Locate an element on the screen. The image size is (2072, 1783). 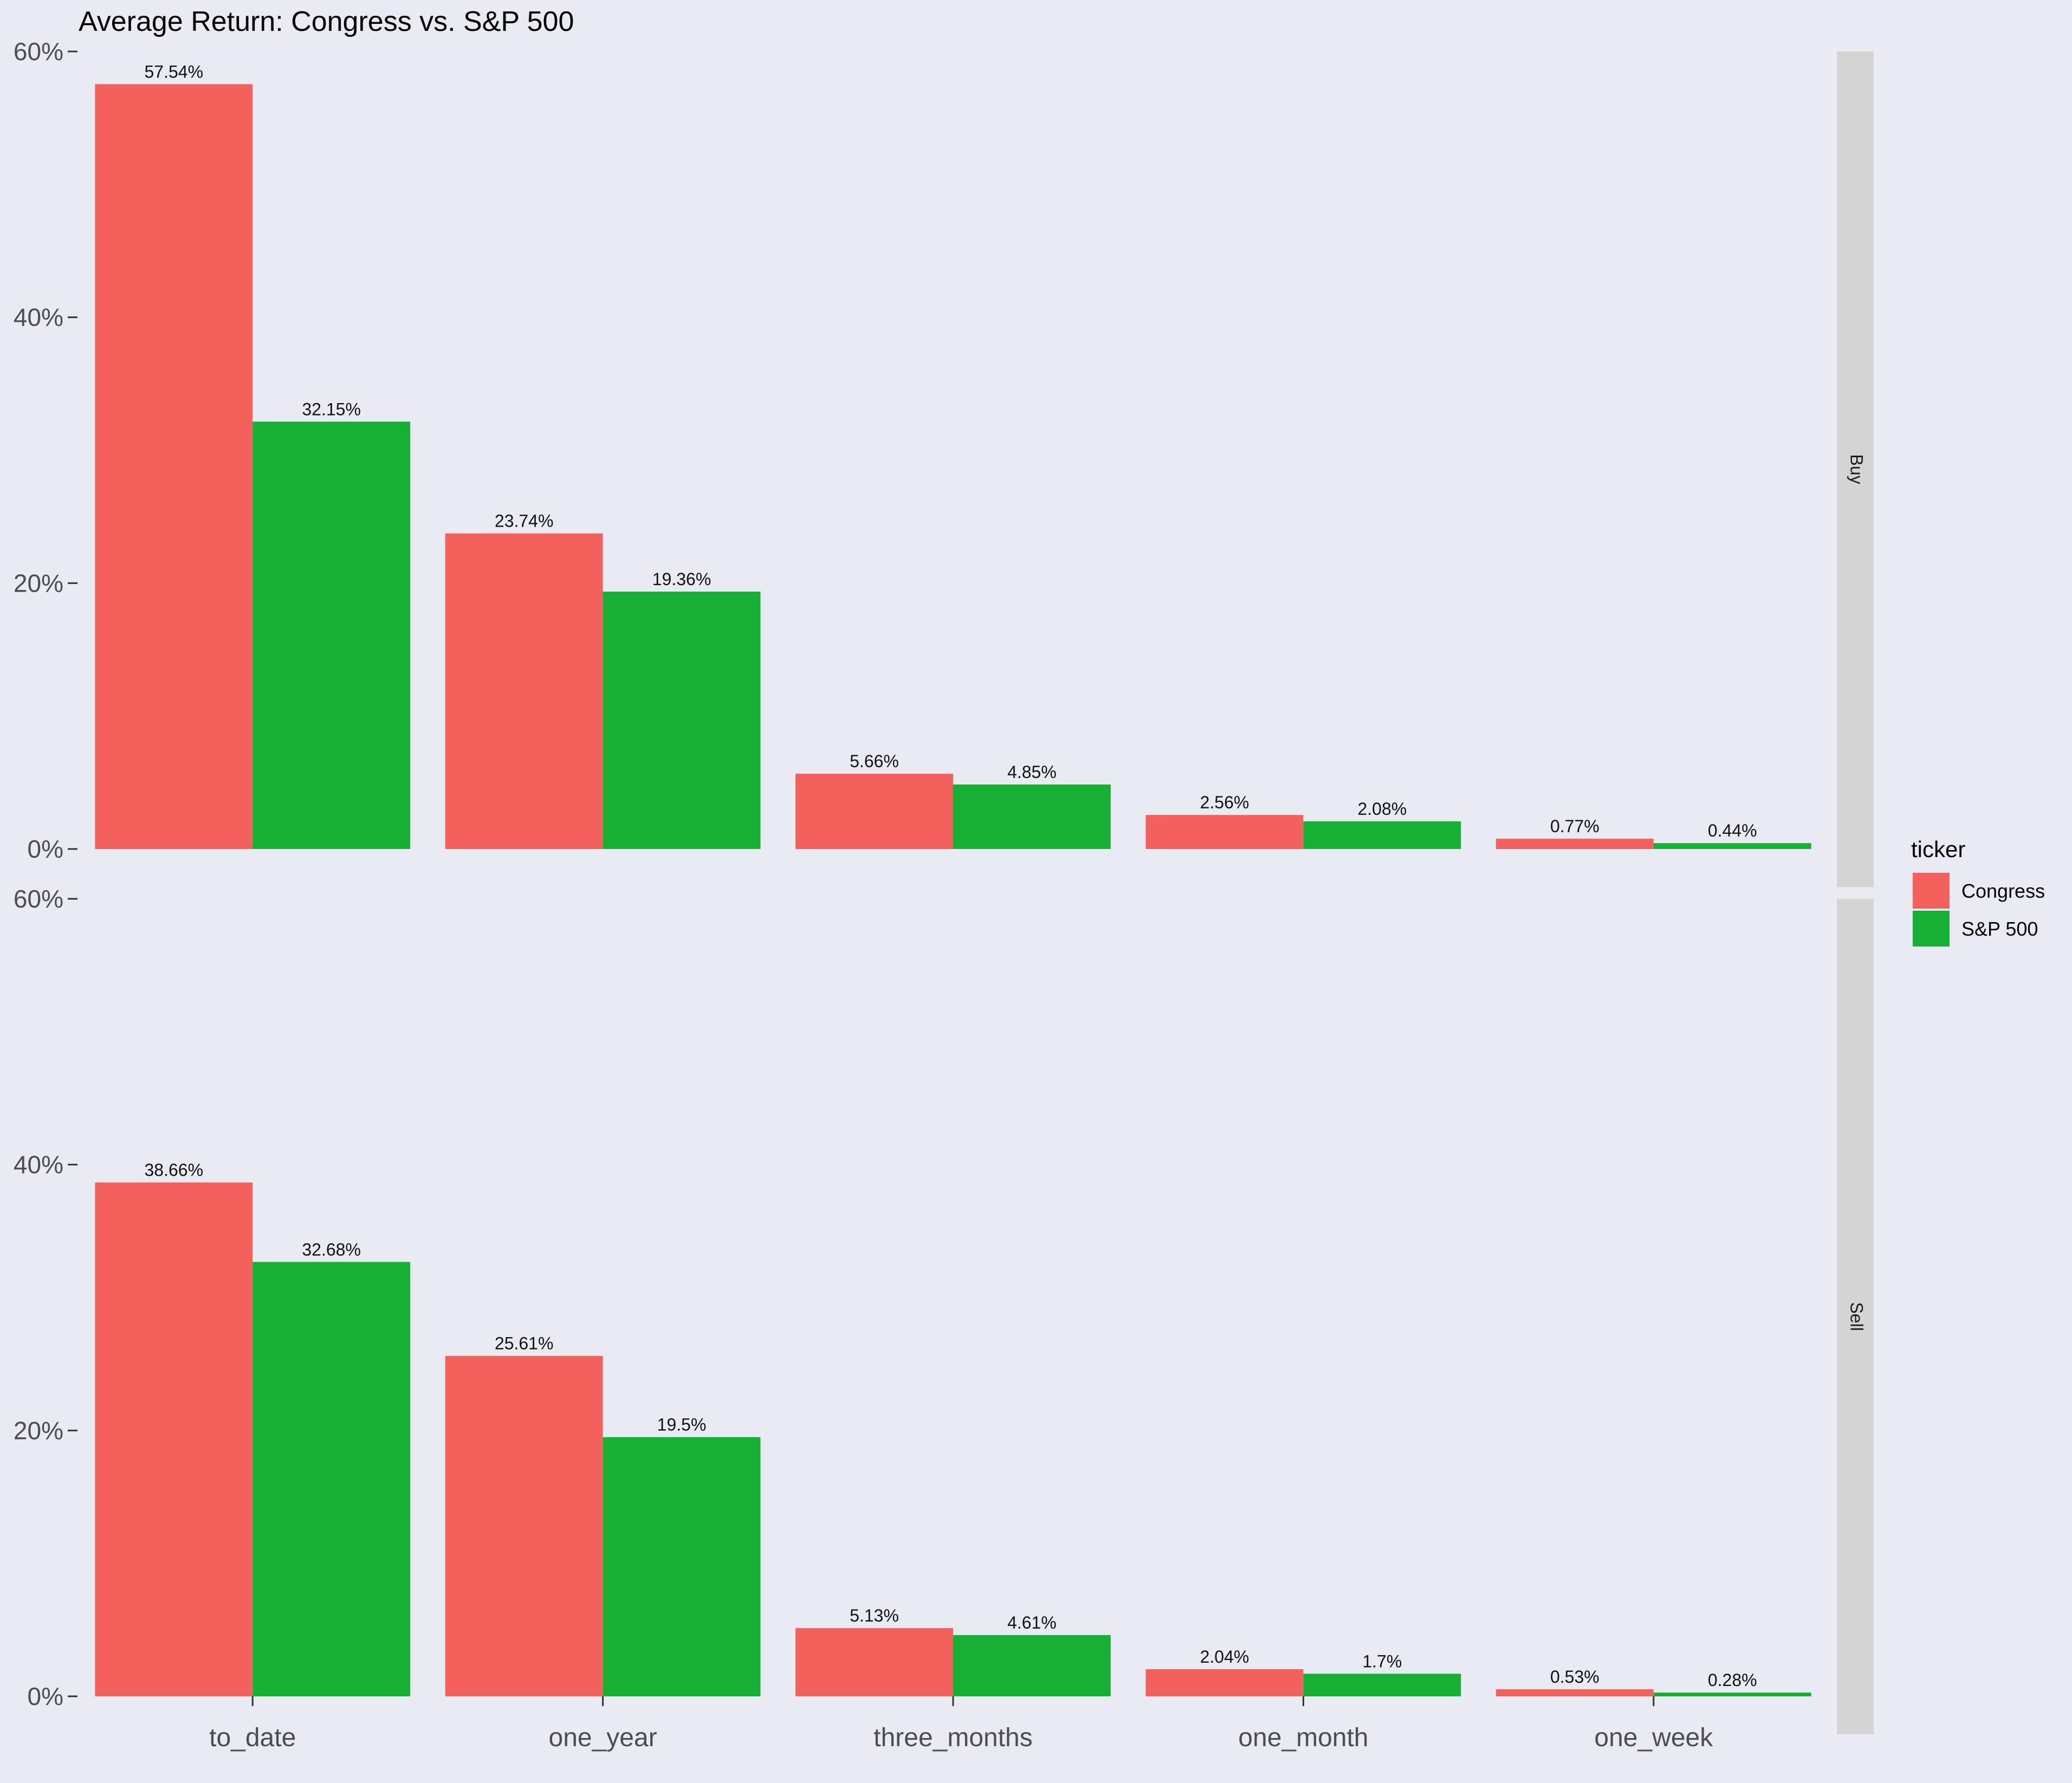
bar-buy-s-p-500-three_months is located at coordinates (1032, 816).